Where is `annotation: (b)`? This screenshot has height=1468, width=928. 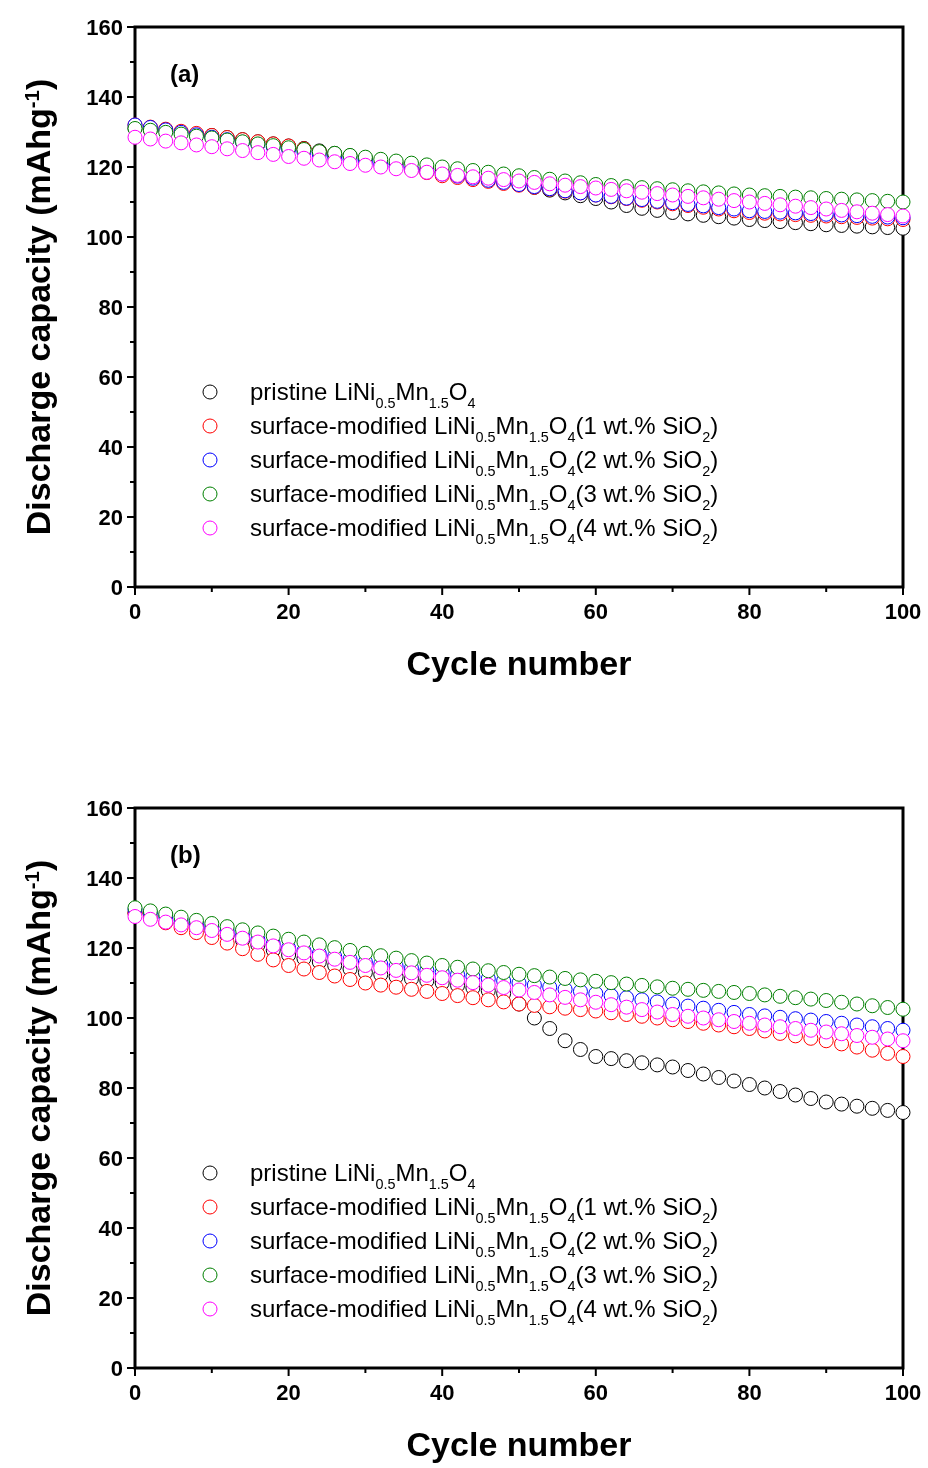 annotation: (b) is located at coordinates (185, 854).